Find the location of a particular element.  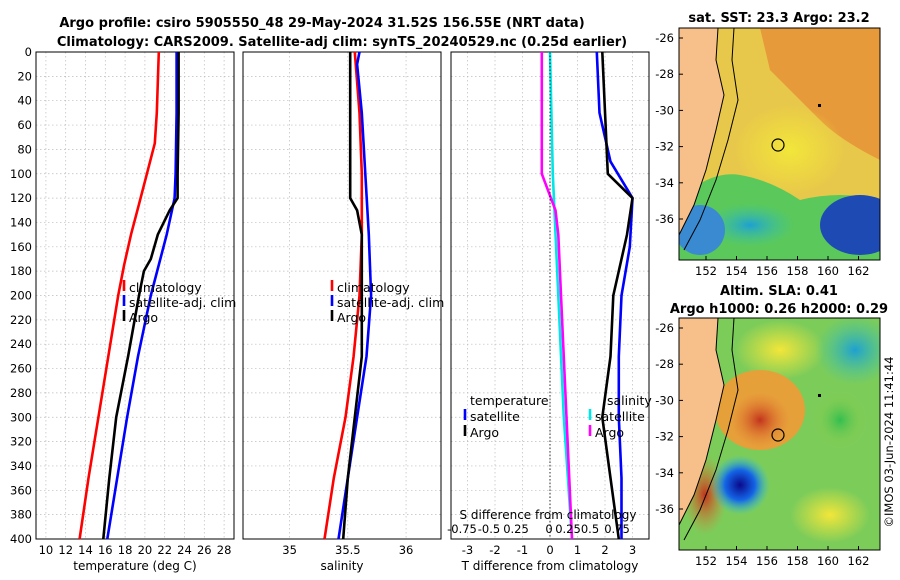

sla_map-xtick-label: 160 is located at coordinates (828, 561).